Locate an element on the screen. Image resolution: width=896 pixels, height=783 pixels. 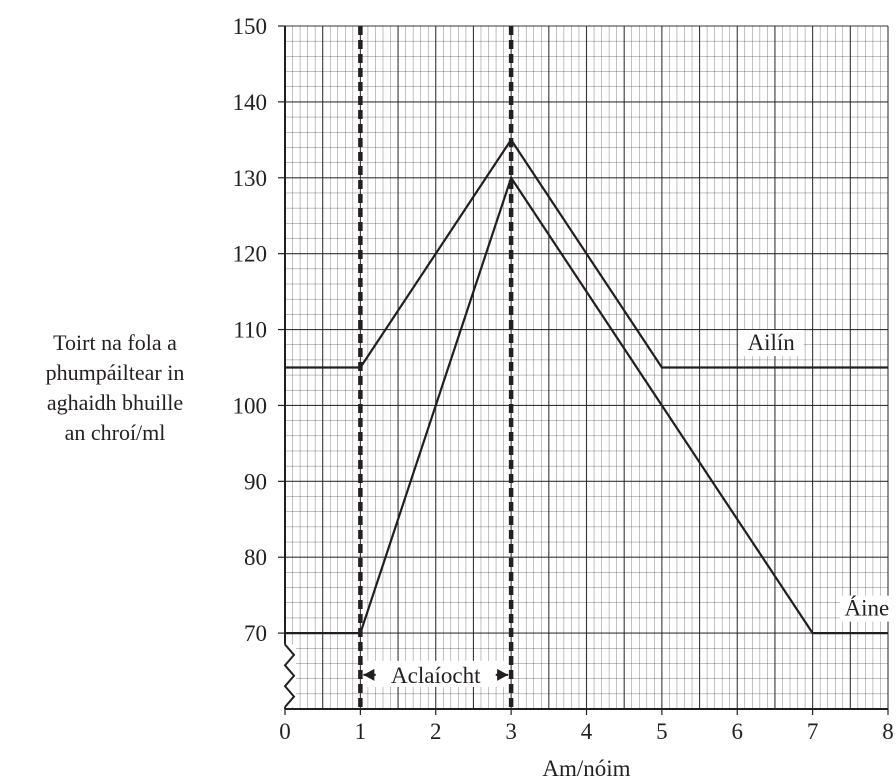
y-axis-label-line: an chroí/ml is located at coordinates (115, 432).